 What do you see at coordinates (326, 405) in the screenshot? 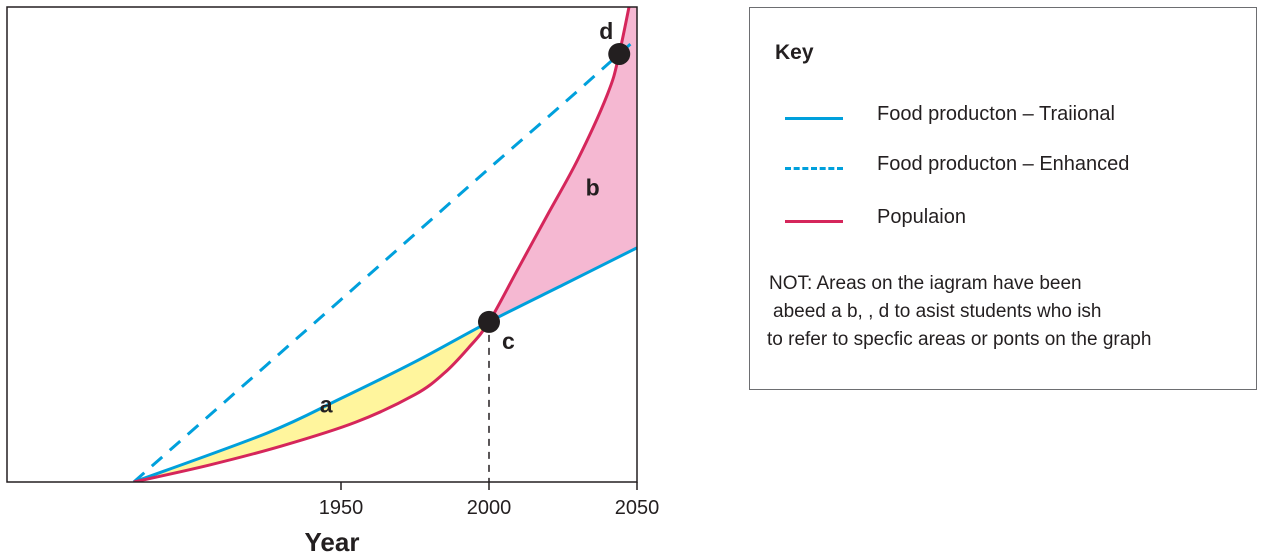
I see `area-label-a: a` at bounding box center [326, 405].